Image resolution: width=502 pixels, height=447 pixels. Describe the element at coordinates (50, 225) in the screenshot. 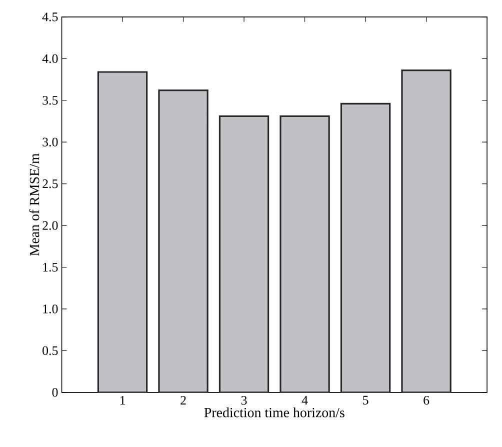

I see `y-tick-label: 2.0` at that location.